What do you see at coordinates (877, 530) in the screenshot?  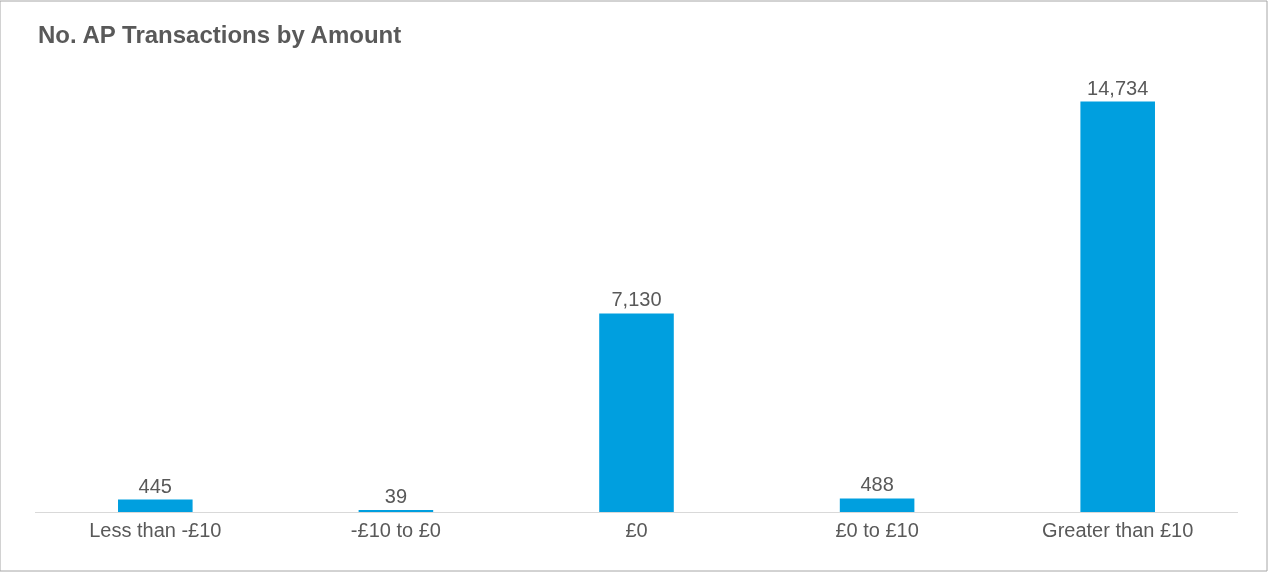 I see `x-tick-label: £0 to £10` at bounding box center [877, 530].